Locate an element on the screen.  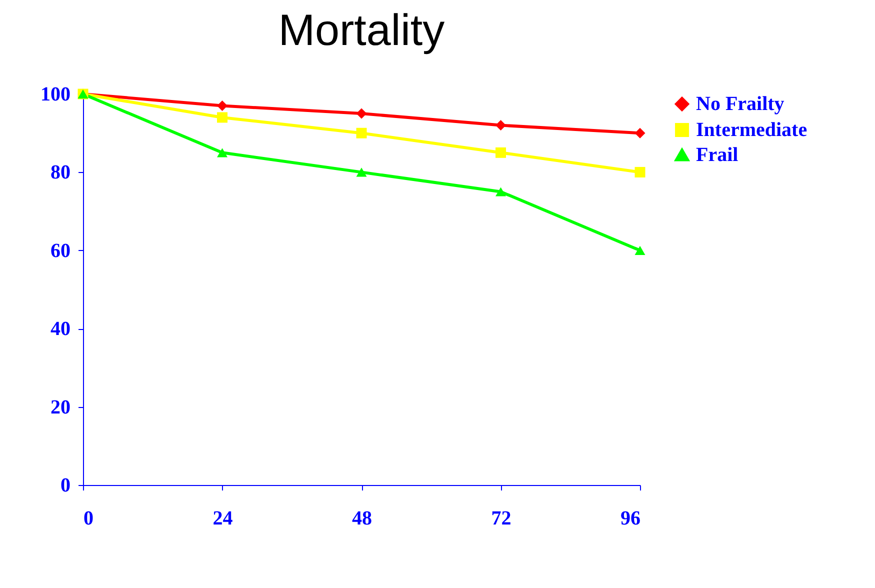
legend-label: No Frailty is located at coordinates (740, 104).